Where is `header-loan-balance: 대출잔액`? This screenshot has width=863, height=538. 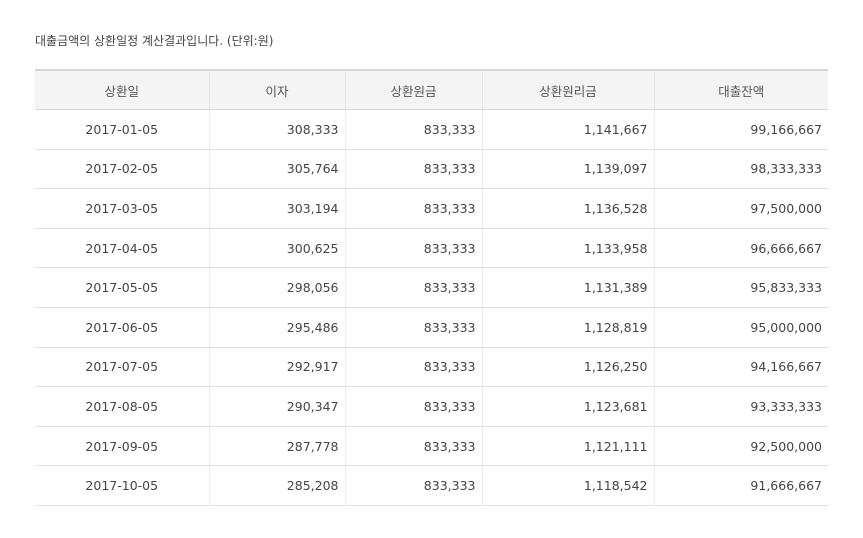 header-loan-balance: 대출잔액 is located at coordinates (740, 89).